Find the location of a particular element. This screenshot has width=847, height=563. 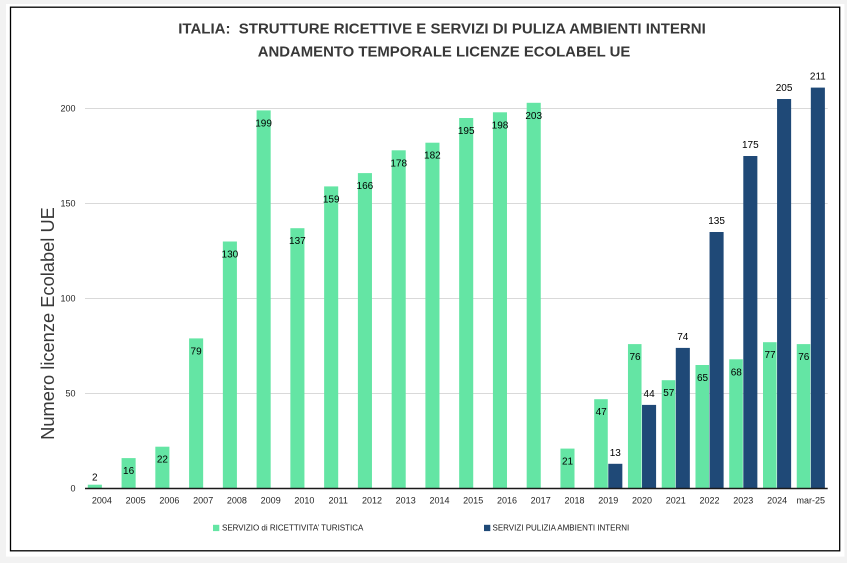

svg-text: 2012 is located at coordinates (372, 501).